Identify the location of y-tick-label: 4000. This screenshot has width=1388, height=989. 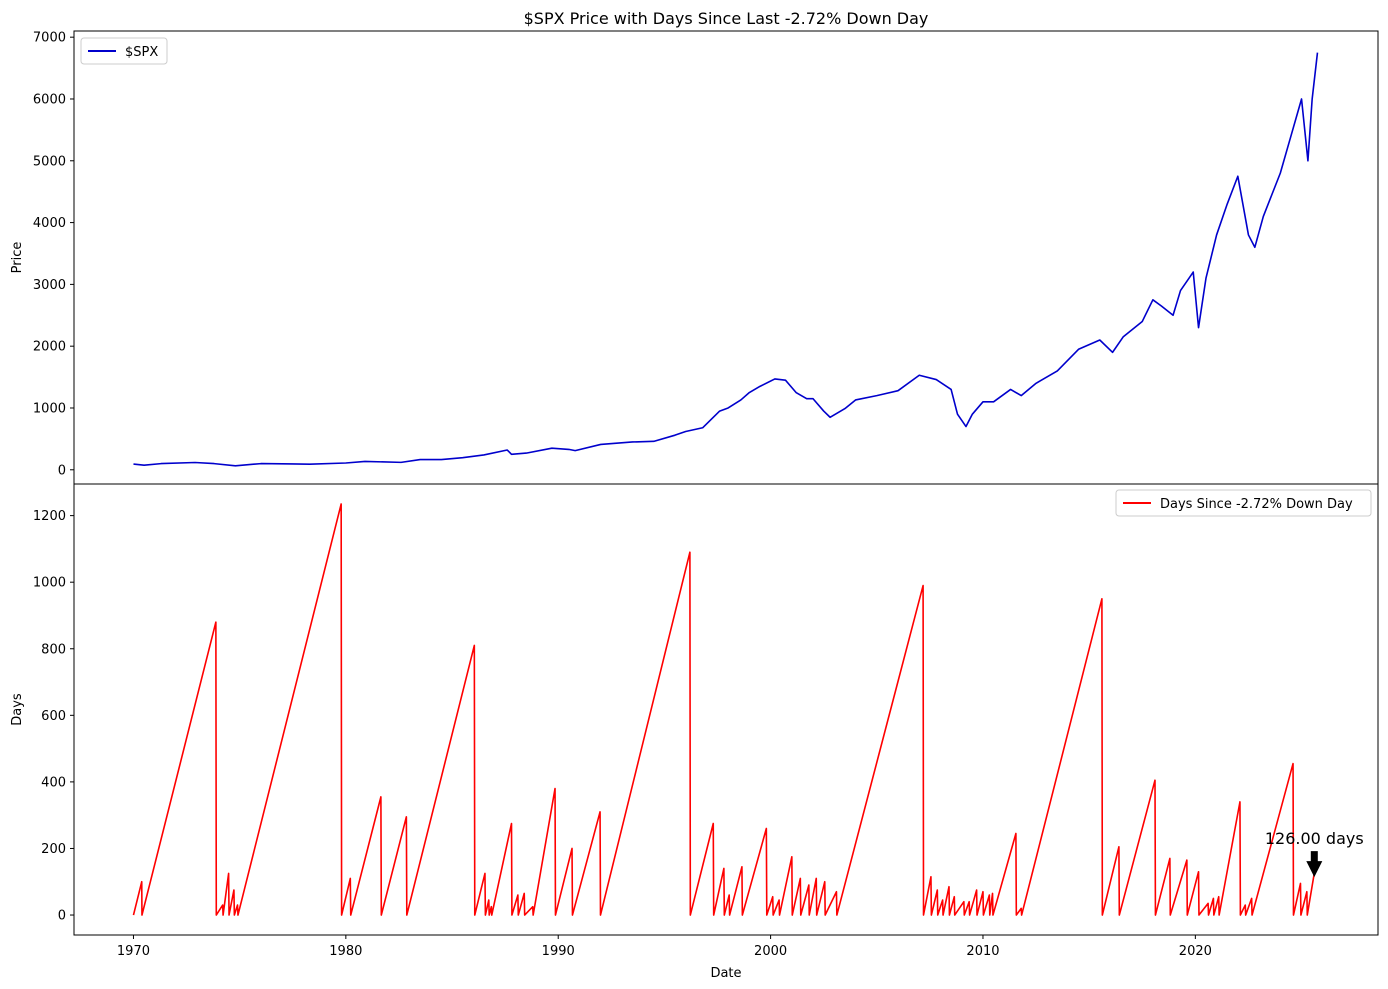
(49, 223).